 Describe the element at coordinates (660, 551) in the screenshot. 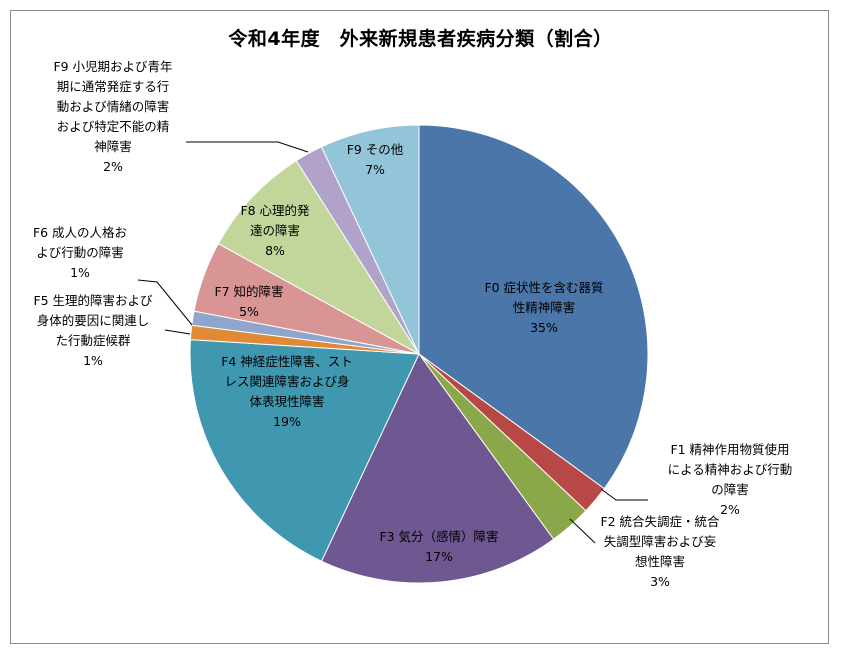

I see `slice-label-2: F2 統合失調症・統合失調型障害および妄想性障害 3%` at that location.